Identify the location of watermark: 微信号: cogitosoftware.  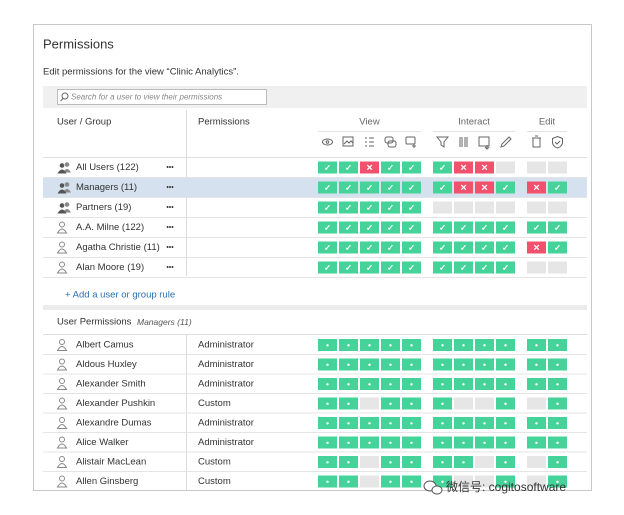
(506, 487).